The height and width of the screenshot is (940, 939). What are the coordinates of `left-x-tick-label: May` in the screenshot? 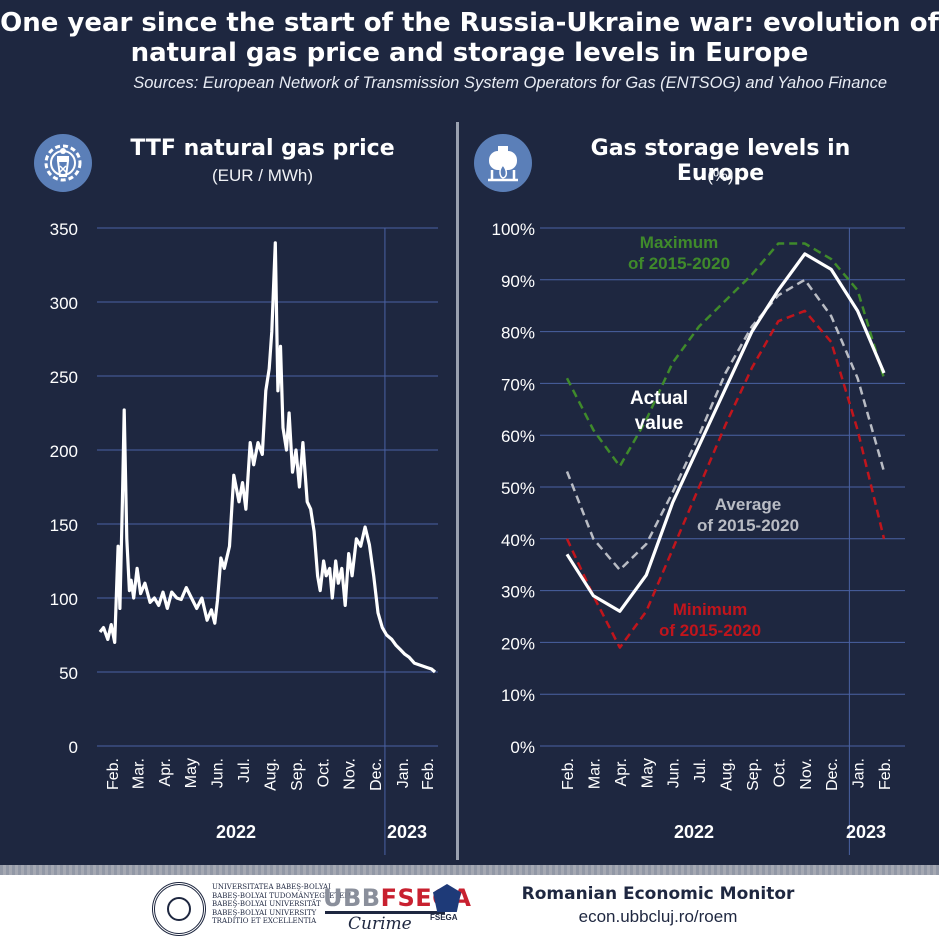 It's located at (191, 773).